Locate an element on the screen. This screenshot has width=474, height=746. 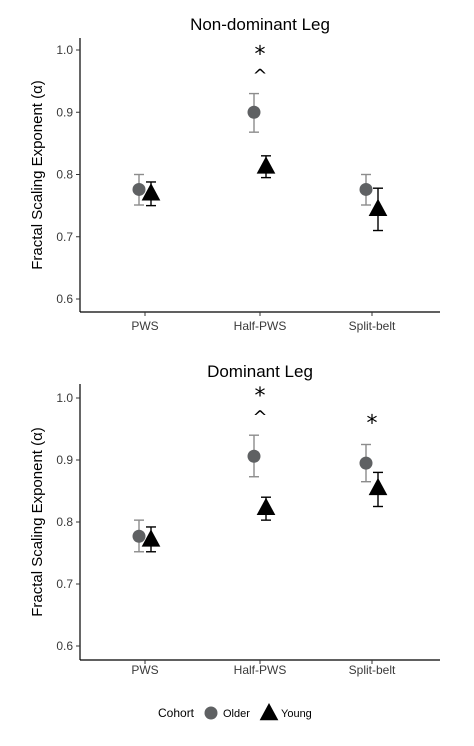
legend: Cohort Older Young is located at coordinates (235, 711).